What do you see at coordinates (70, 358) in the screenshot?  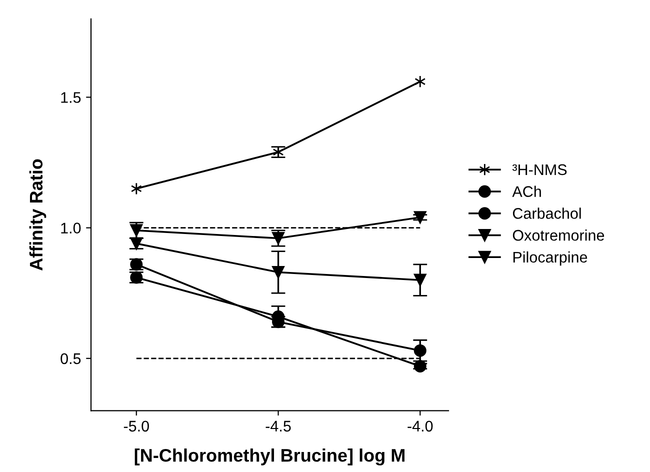 I see `y-tick-label: 0.5` at bounding box center [70, 358].